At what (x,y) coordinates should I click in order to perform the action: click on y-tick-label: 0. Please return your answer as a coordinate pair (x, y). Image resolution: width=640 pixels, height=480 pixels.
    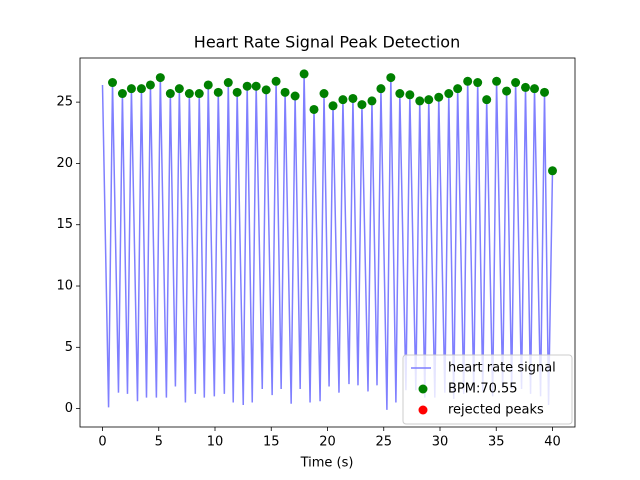
    Looking at the image, I should click on (69, 408).